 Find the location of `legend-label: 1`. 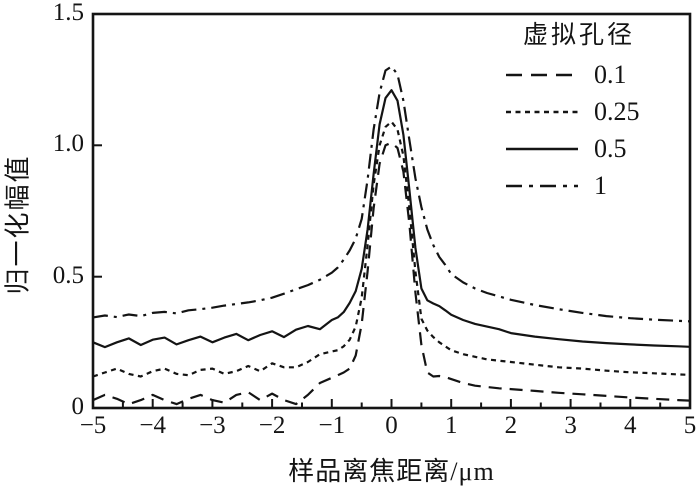

legend-label: 1 is located at coordinates (600, 185).